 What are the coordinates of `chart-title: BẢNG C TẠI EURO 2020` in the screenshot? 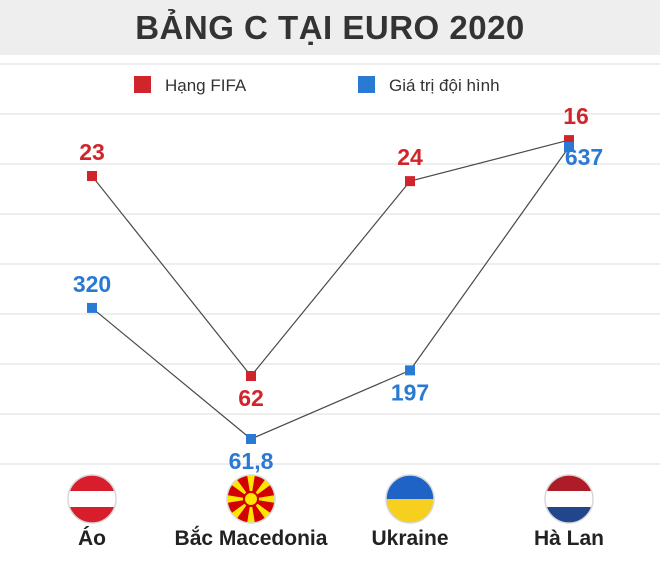 It's located at (330, 27).